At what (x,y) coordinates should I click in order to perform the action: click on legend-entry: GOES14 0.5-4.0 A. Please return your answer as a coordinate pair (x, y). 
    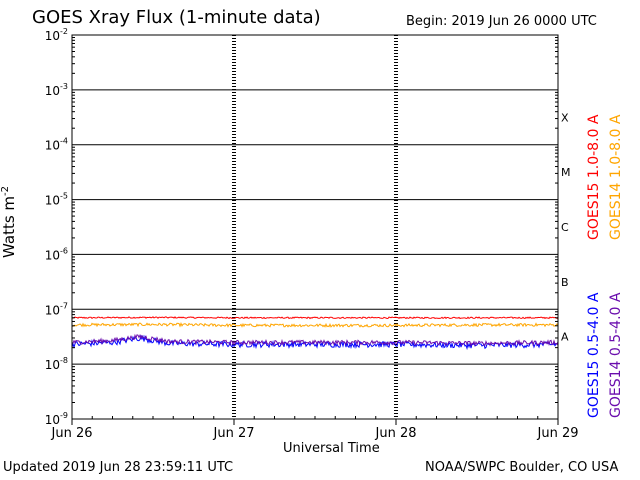
    Looking at the image, I should click on (616, 355).